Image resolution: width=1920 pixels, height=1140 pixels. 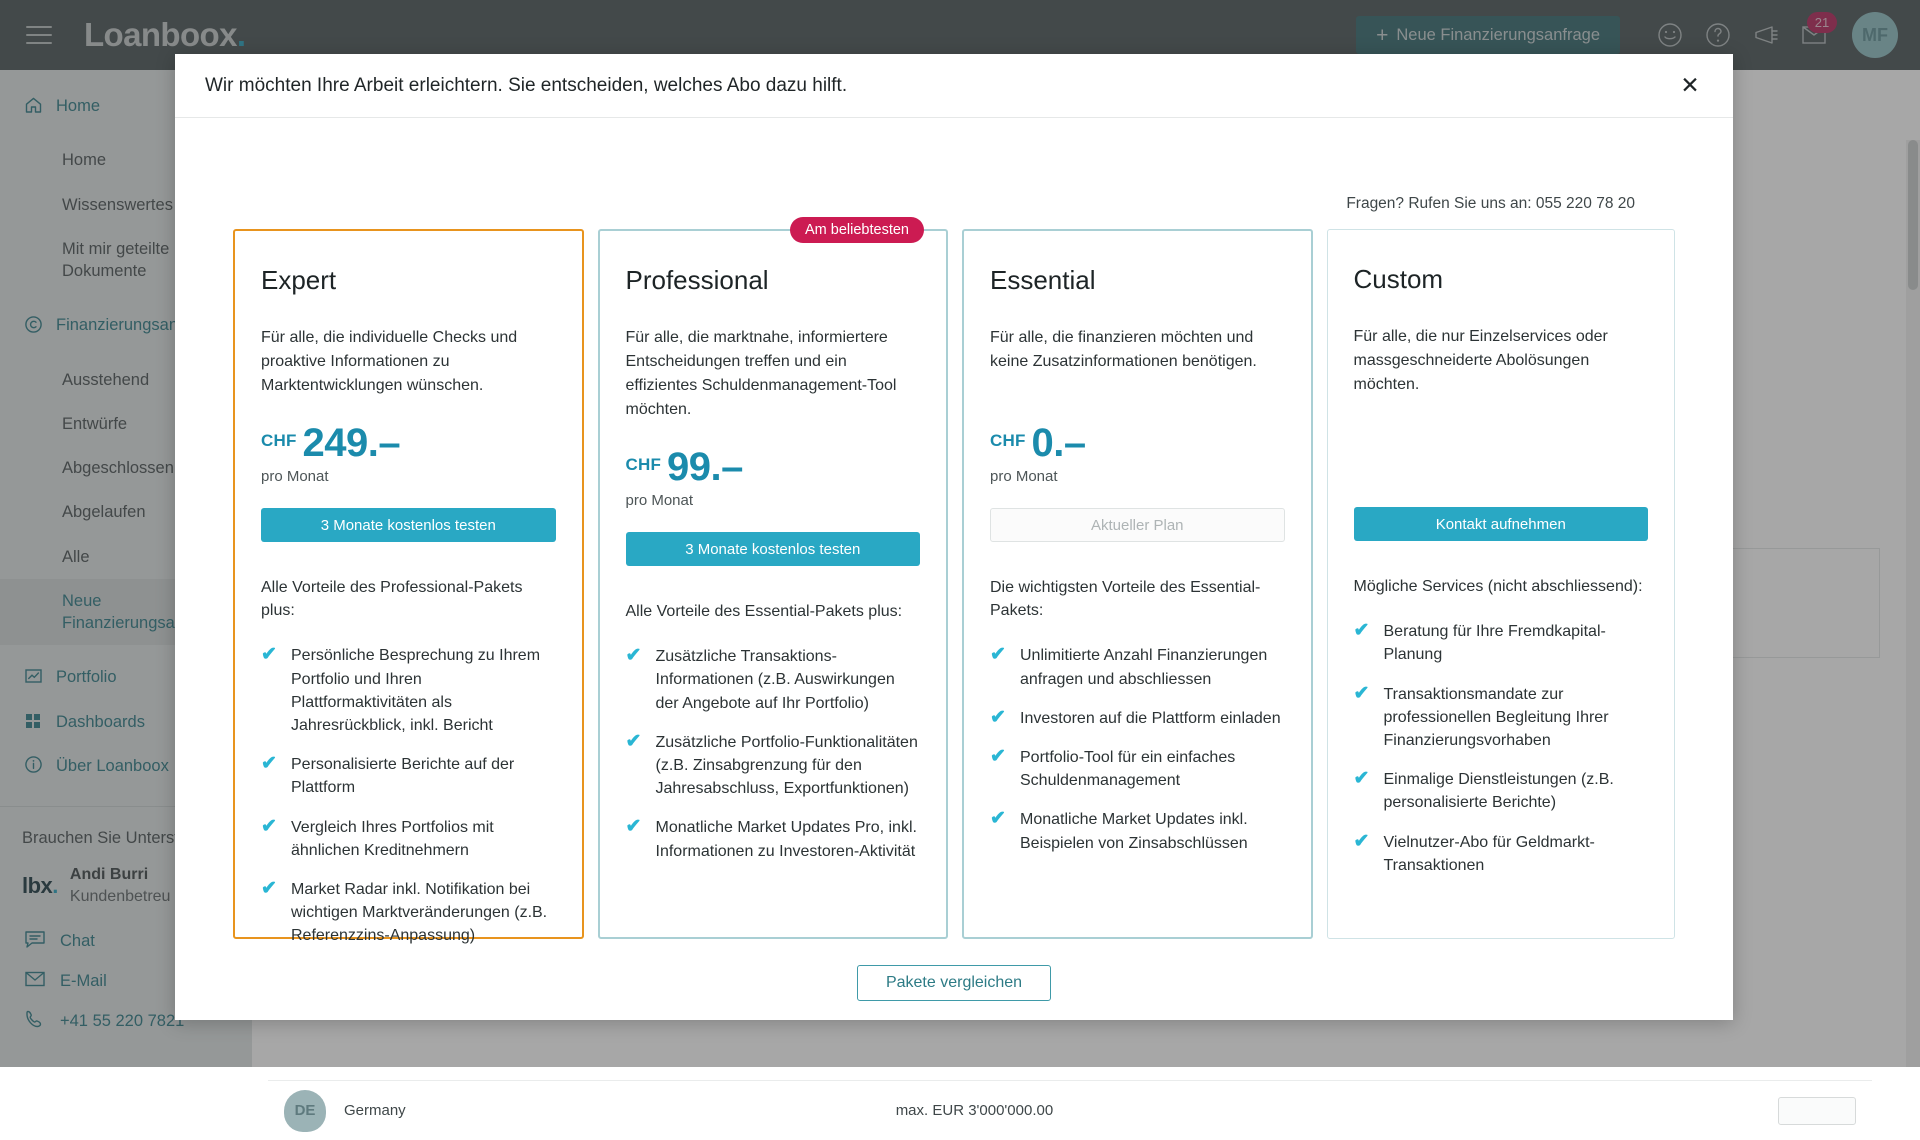 I want to click on plan-name: Custom, so click(x=1501, y=279).